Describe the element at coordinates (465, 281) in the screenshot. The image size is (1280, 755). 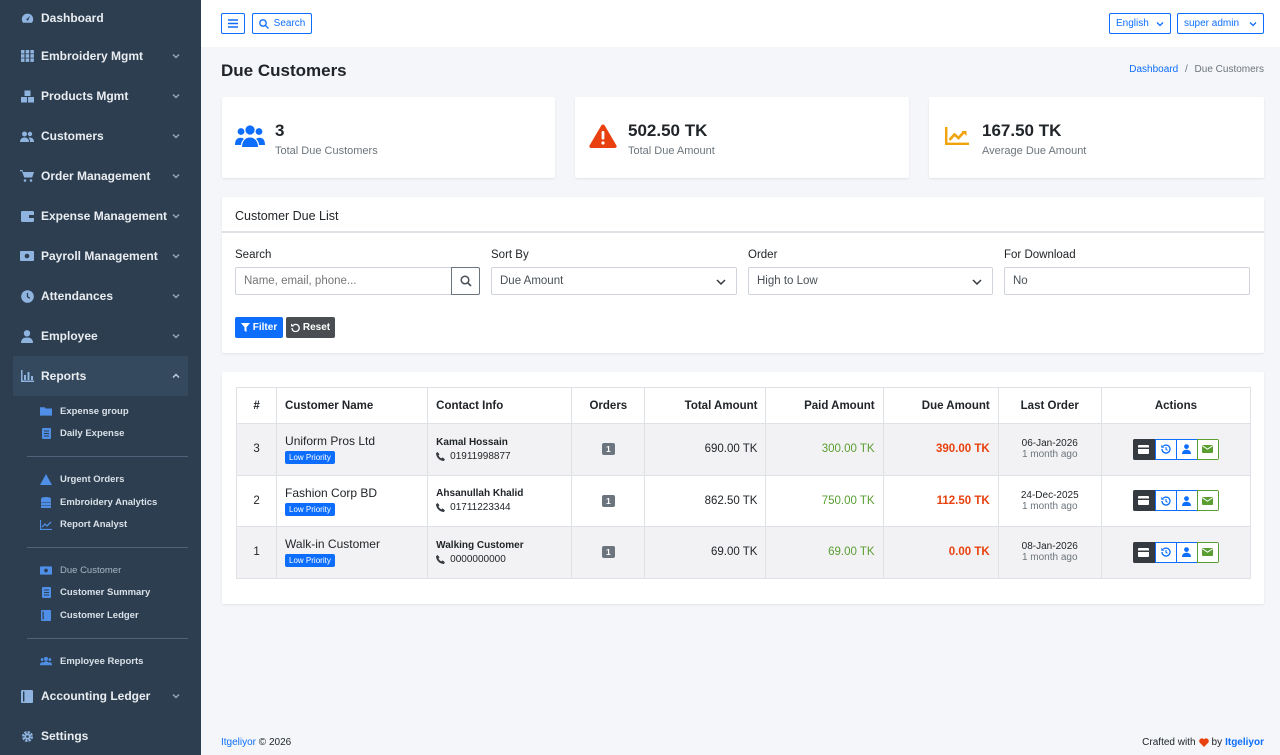
I see `search-submit-button` at that location.